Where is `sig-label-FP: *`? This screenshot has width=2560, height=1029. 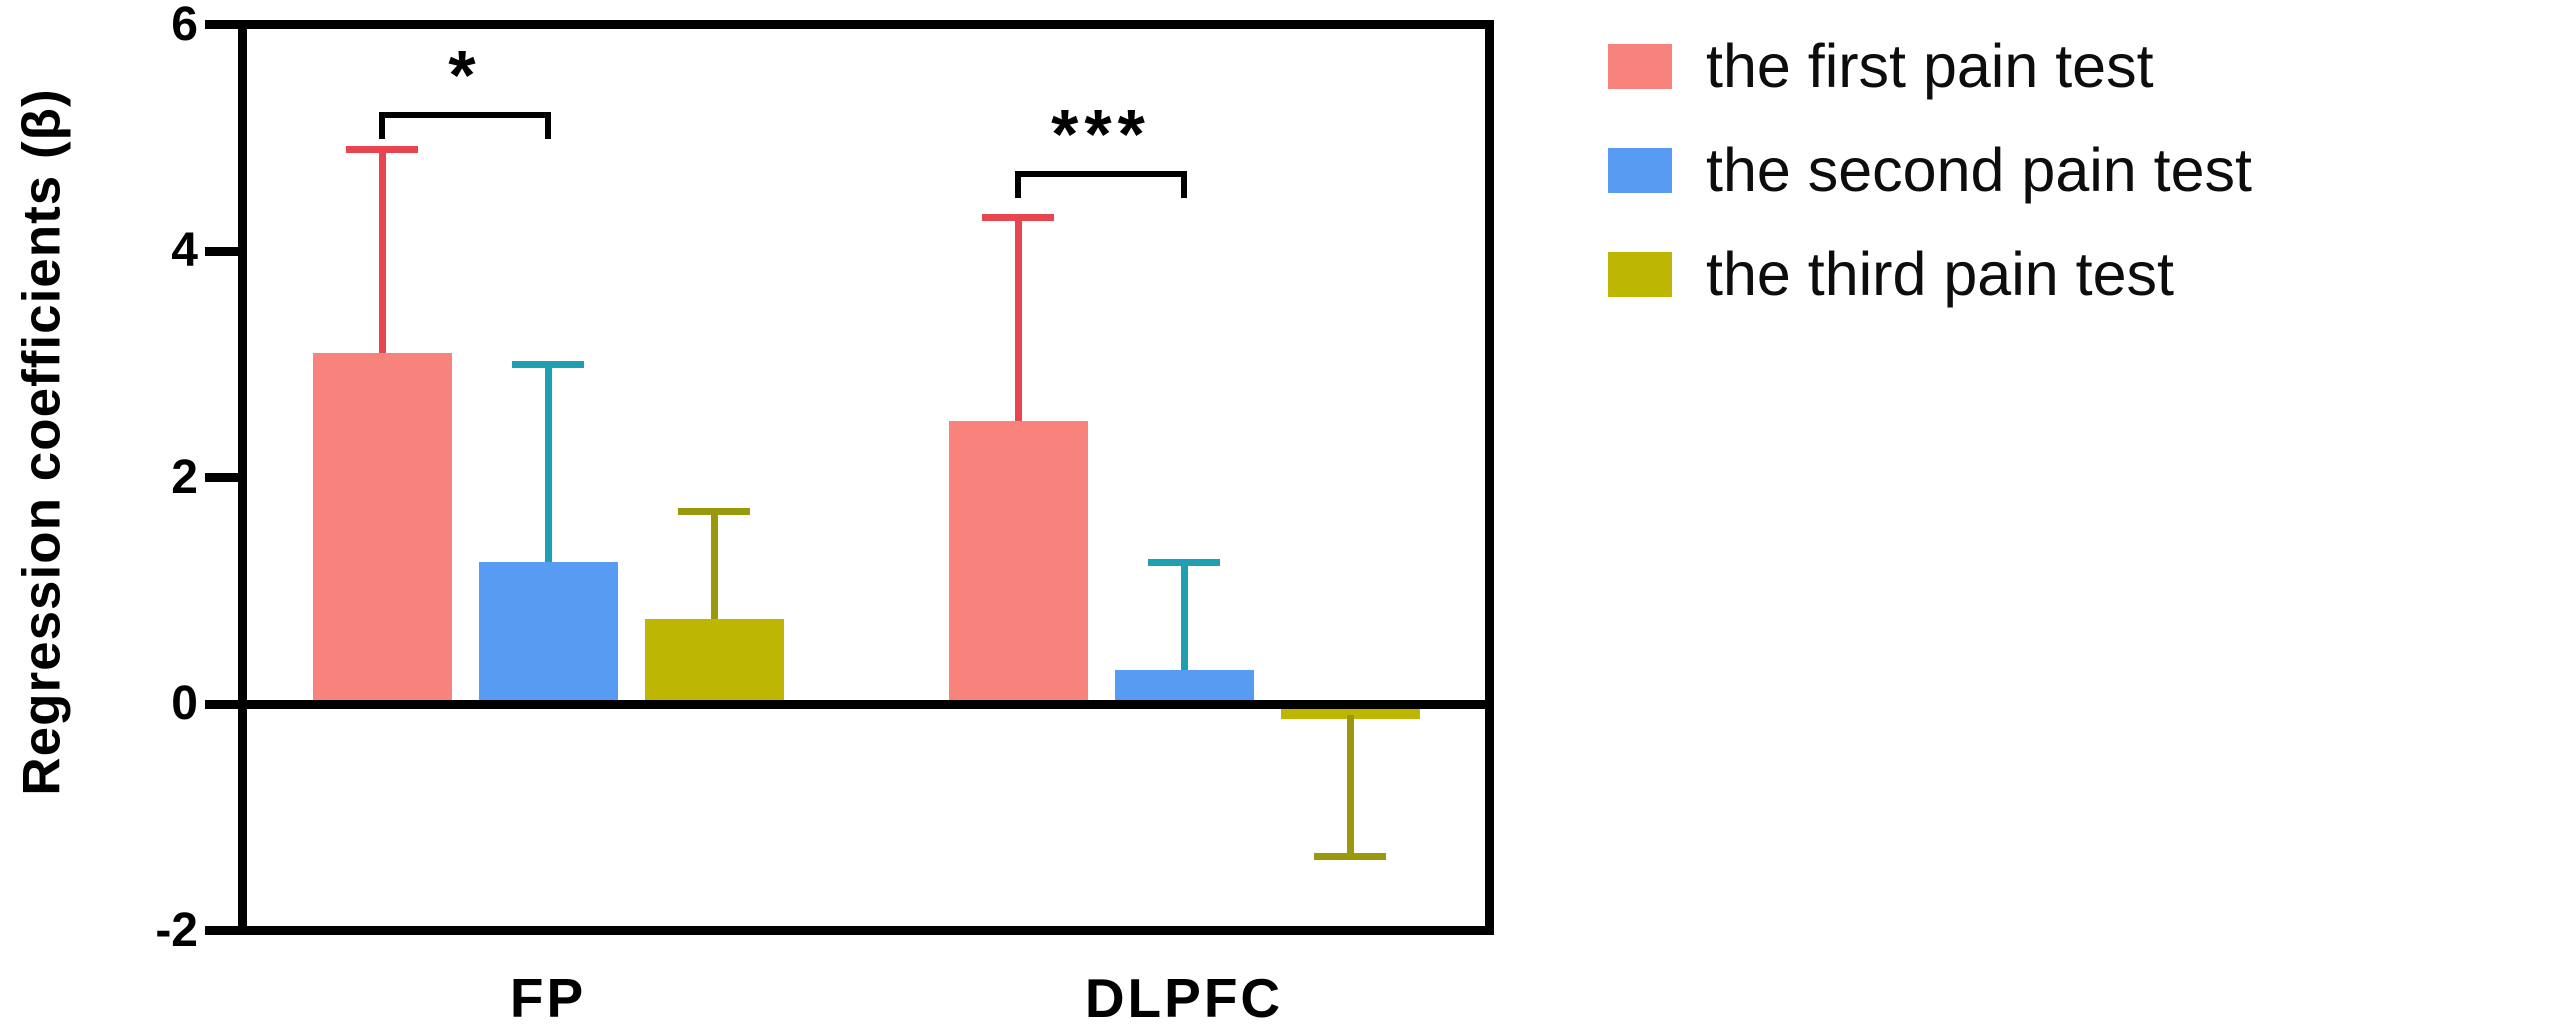 sig-label-FP: * is located at coordinates (465, 75).